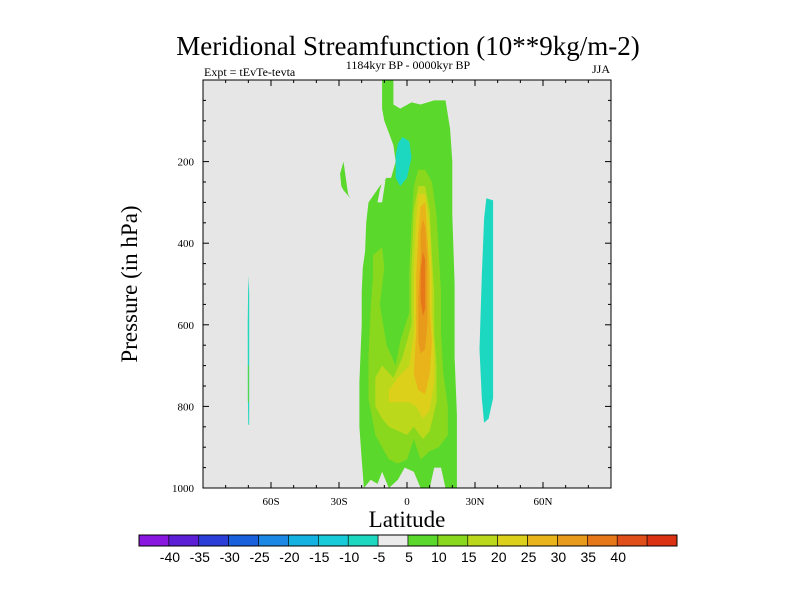 This screenshot has width=800, height=600. Describe the element at coordinates (469, 557) in the screenshot. I see `colorbar-label: 15` at that location.